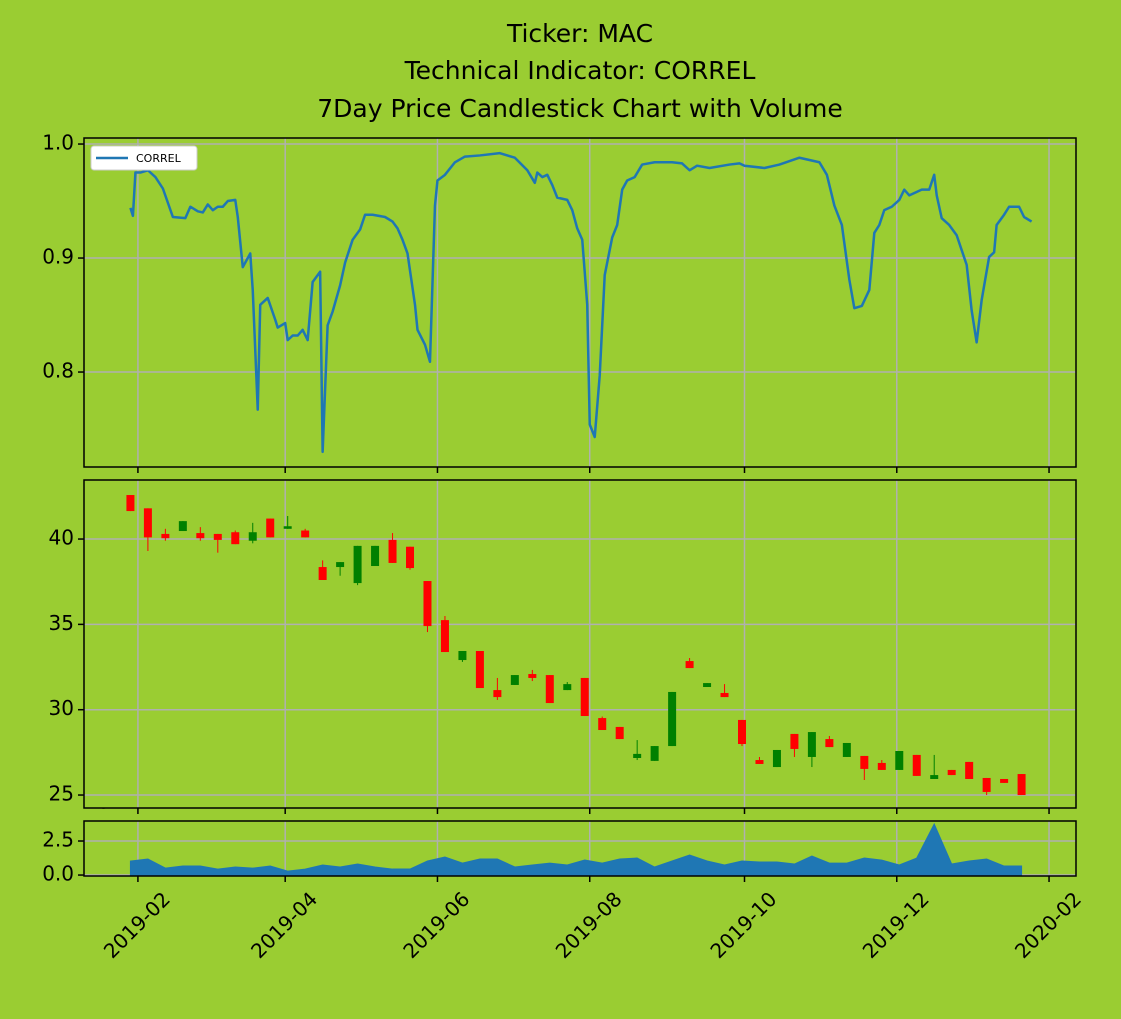 The height and width of the screenshot is (1019, 1121). I want to click on y-tick-label: 0.9, so click(58, 257).